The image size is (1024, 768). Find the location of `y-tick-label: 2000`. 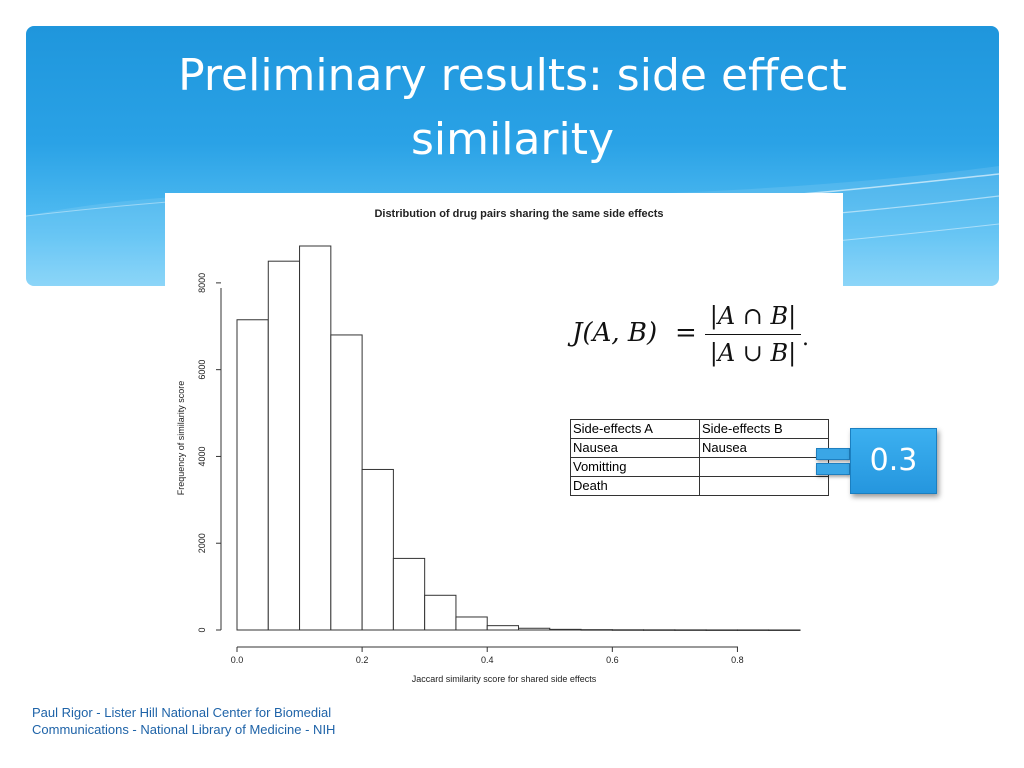

y-tick-label: 2000 is located at coordinates (202, 543).